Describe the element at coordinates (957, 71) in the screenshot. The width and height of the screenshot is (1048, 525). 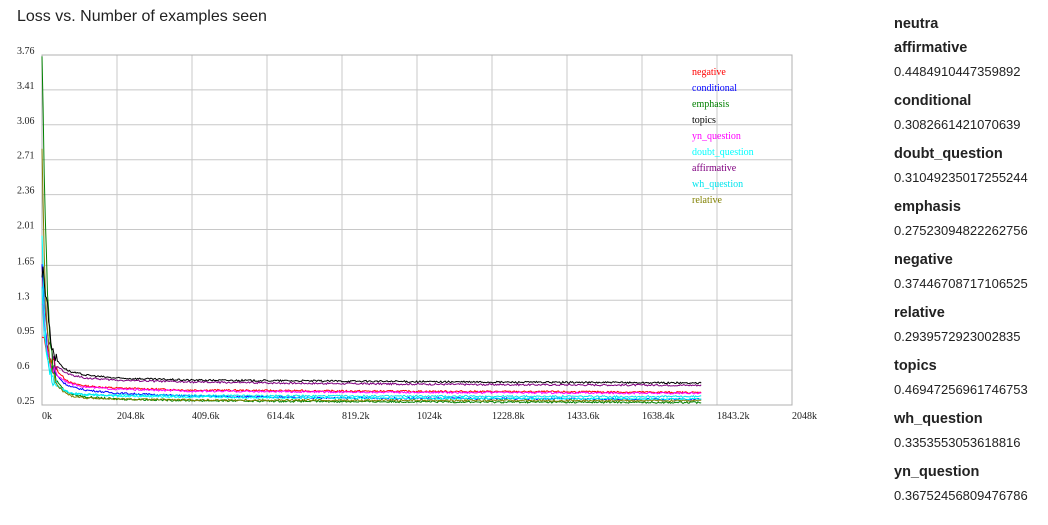
I see `sidebar-entry-value: 0.4484910447359892` at that location.